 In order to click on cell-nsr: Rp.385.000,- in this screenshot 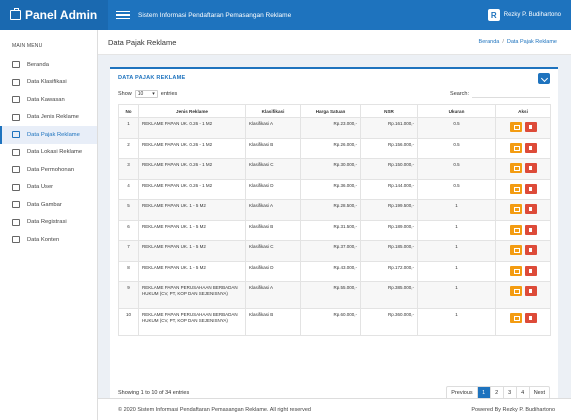, I will do `click(389, 295)`.